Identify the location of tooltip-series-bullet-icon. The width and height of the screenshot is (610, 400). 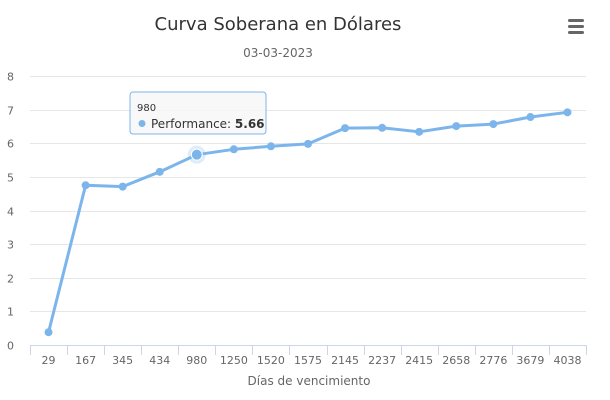
(142, 123).